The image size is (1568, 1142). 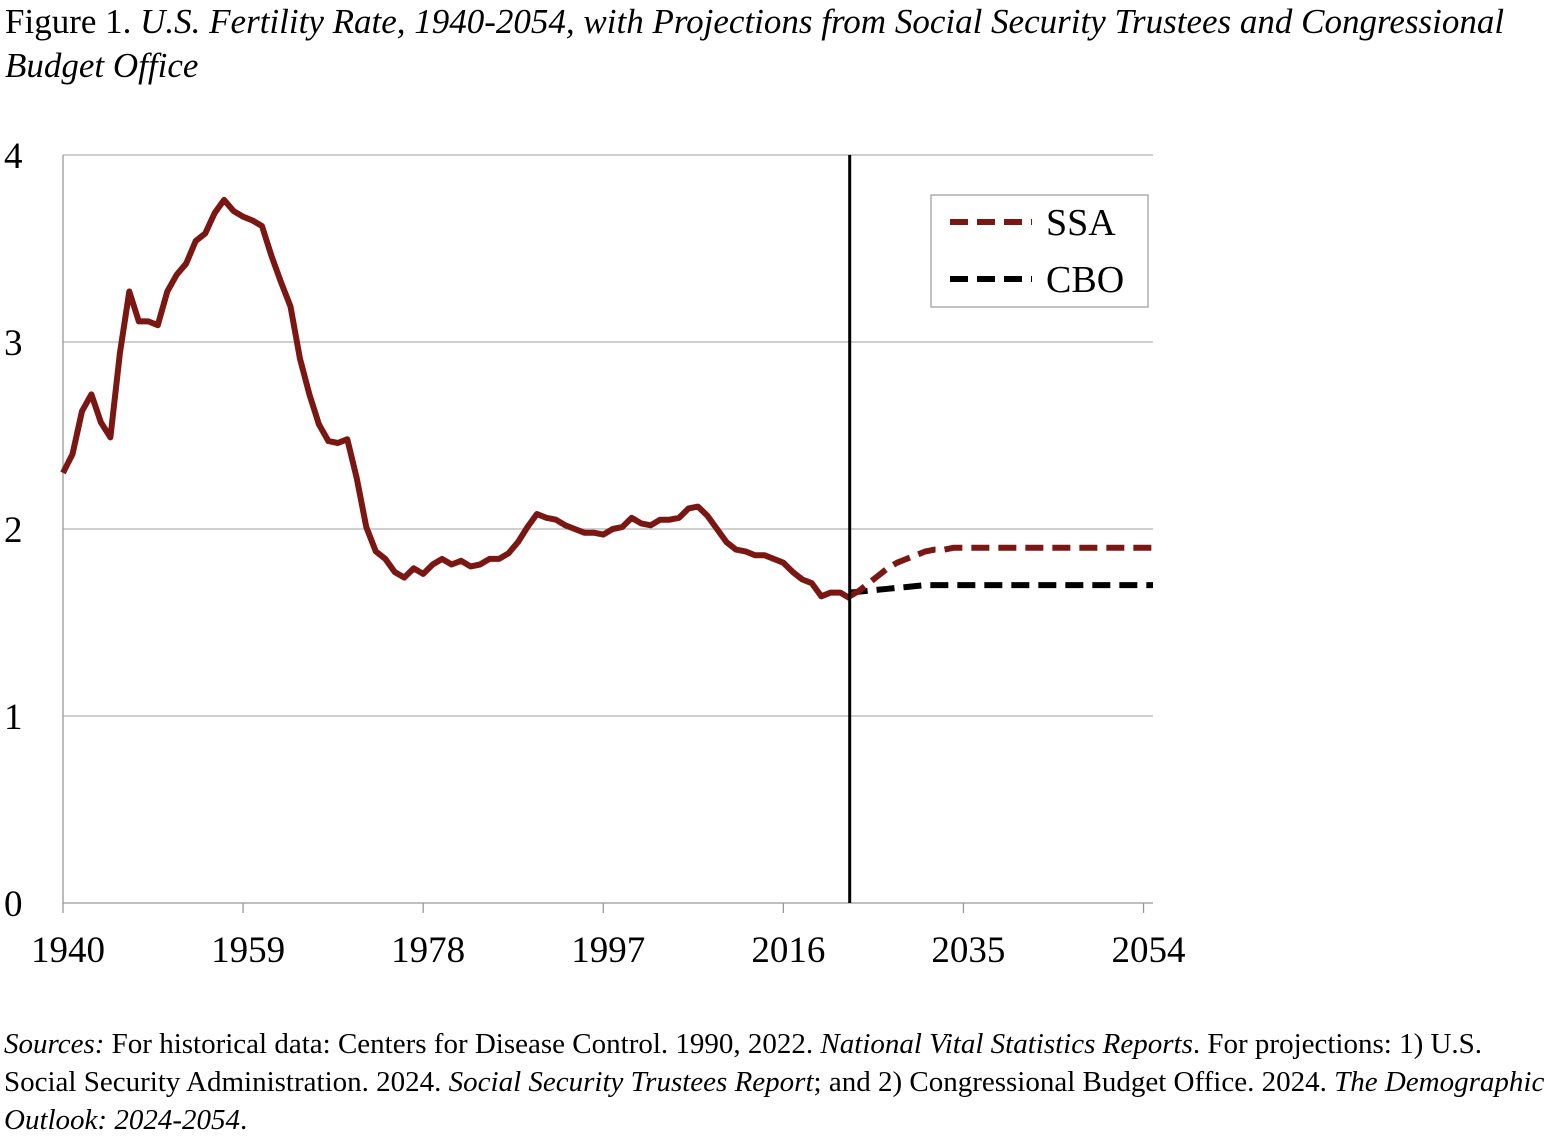 I want to click on legend-box, so click(x=1039, y=251).